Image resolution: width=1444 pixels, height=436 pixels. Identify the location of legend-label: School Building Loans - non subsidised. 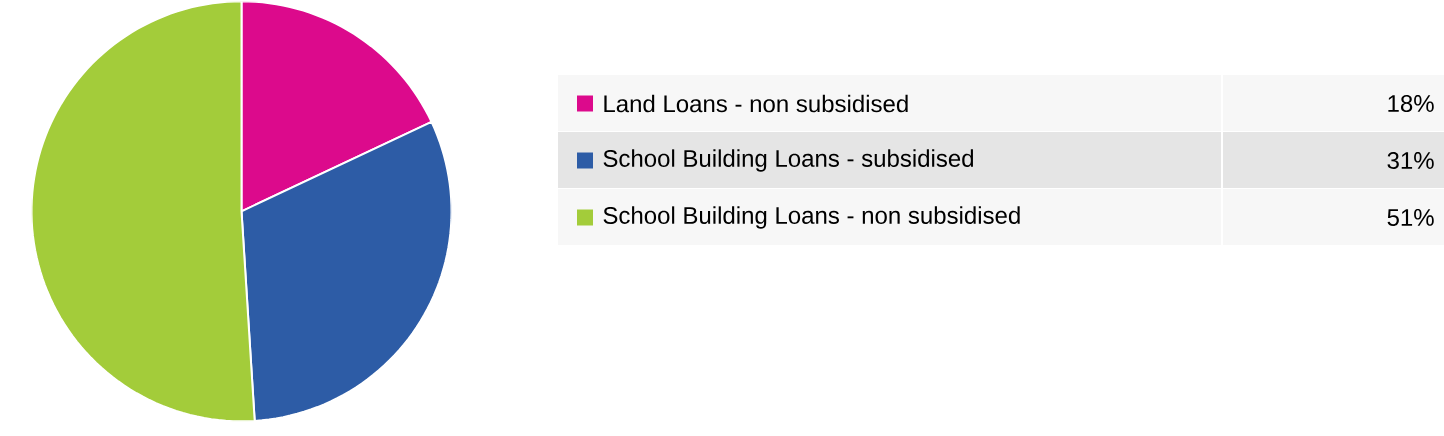
(811, 217).